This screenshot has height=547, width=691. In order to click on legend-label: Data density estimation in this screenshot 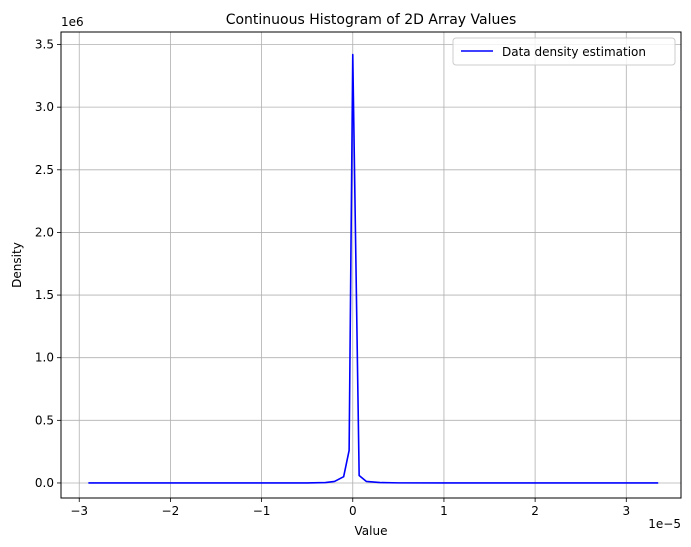, I will do `click(574, 52)`.